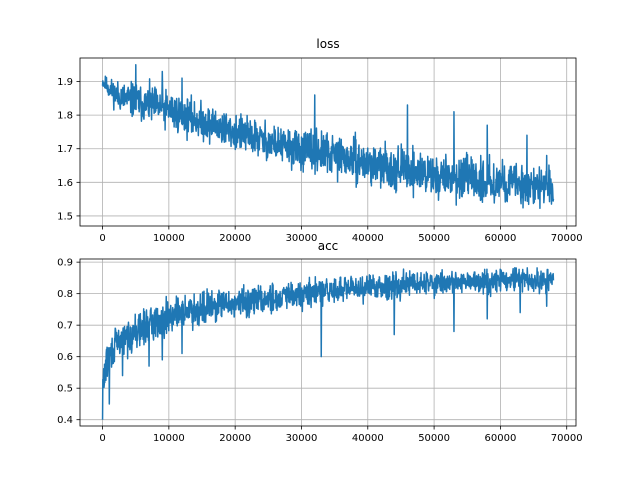  I want to click on acc-title: acc, so click(328, 246).